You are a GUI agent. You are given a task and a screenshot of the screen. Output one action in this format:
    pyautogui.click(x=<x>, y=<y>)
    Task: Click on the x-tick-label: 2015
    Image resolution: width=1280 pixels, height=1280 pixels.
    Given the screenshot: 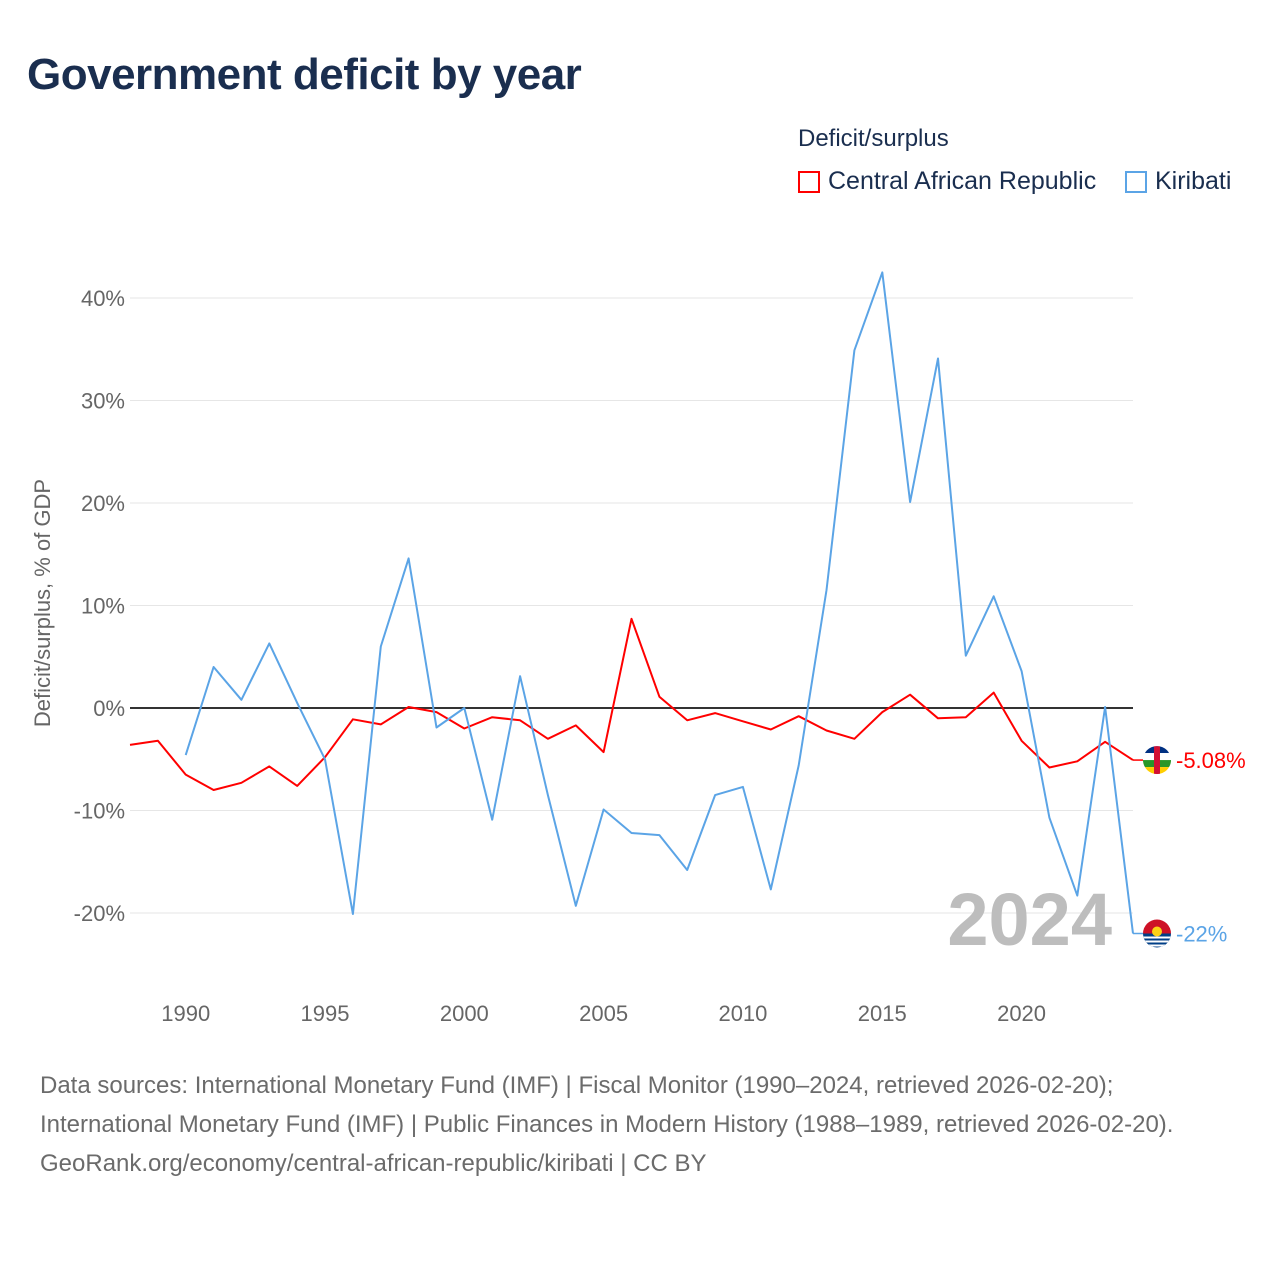 What is the action you would take?
    pyautogui.click(x=882, y=1013)
    